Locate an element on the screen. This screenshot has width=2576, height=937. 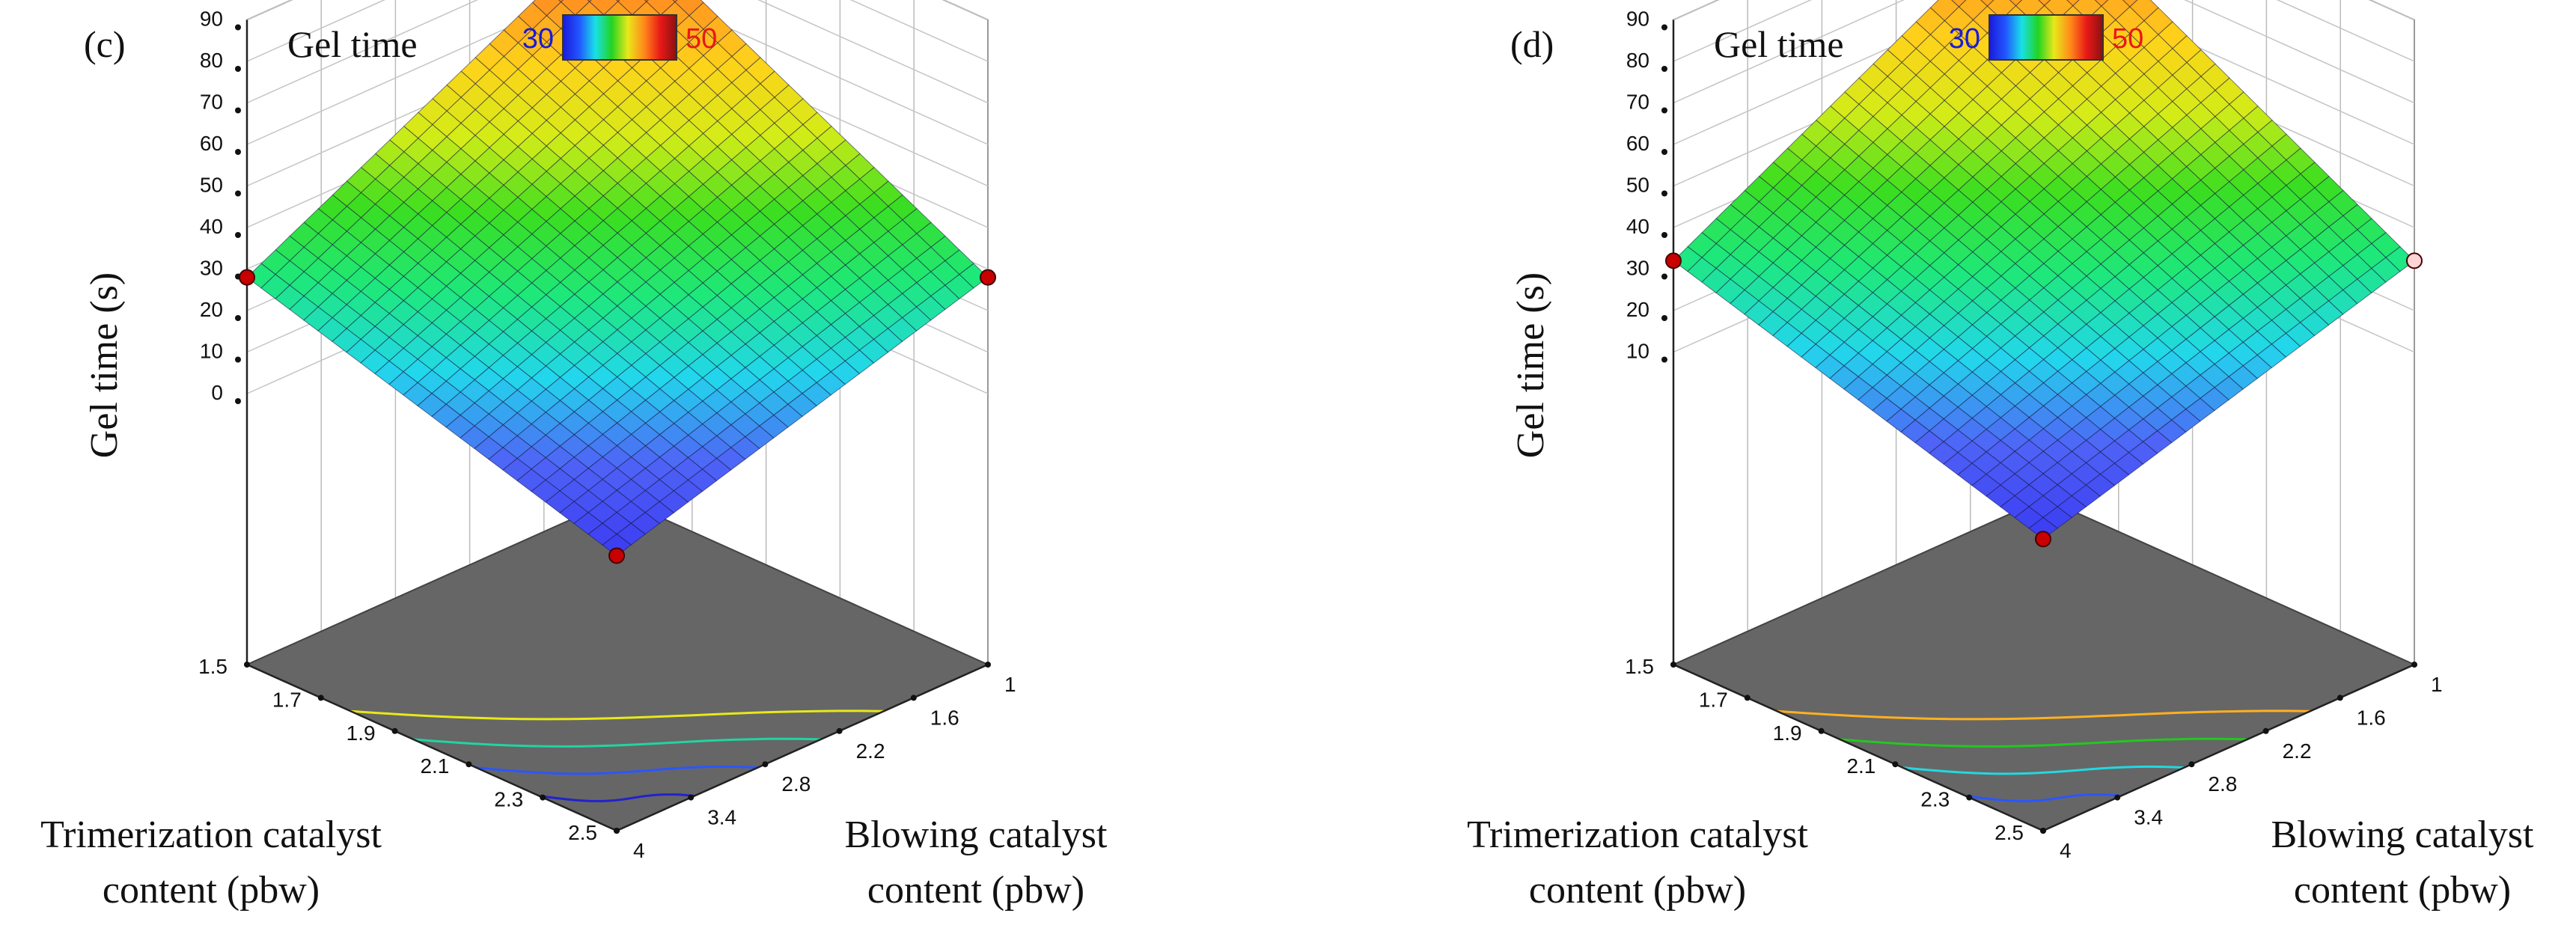
trimerization-axis-line is located at coordinates (431, 747).